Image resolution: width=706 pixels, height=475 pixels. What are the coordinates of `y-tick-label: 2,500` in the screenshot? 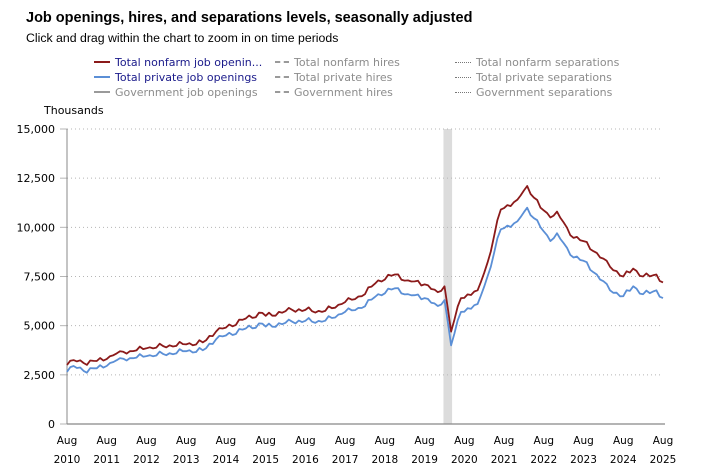 It's located at (40, 375).